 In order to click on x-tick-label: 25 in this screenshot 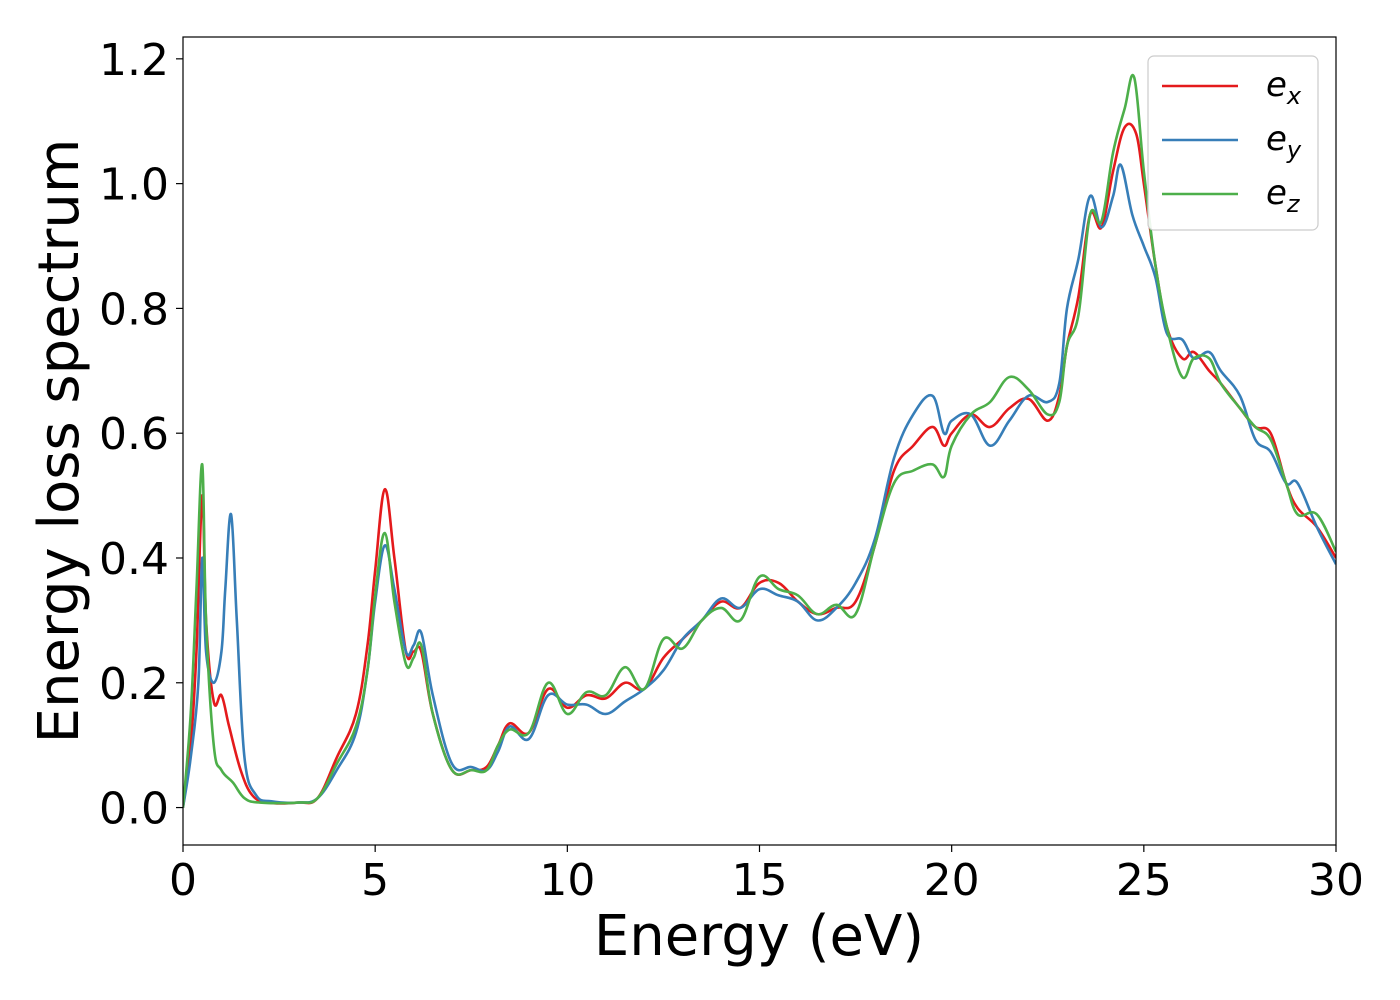, I will do `click(1144, 880)`.